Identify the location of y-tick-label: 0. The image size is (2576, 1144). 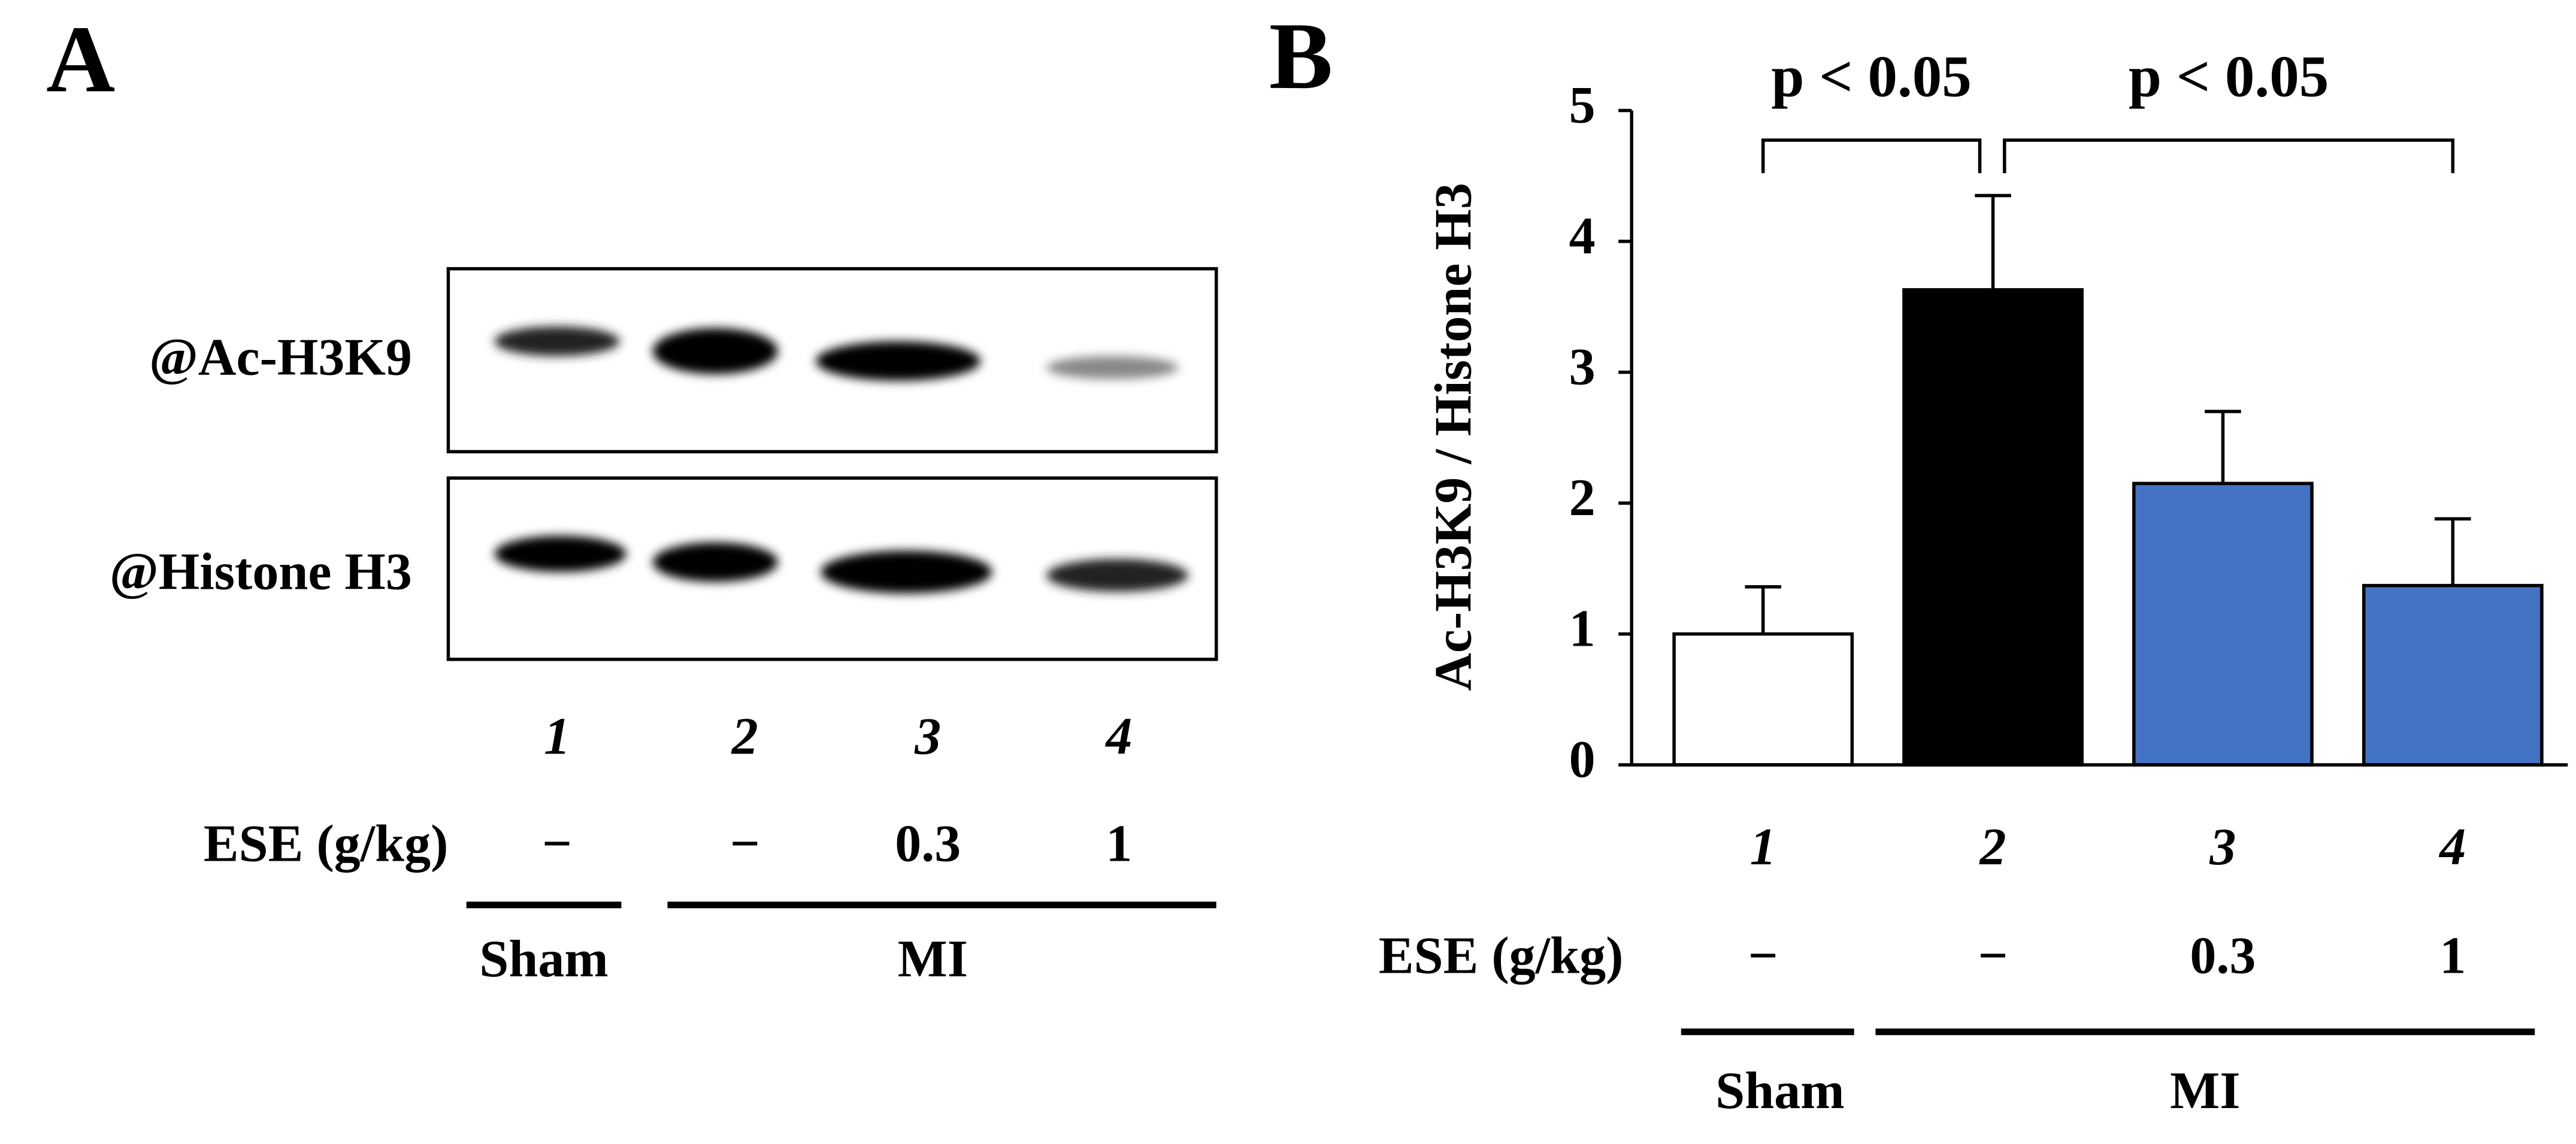
(1582, 760).